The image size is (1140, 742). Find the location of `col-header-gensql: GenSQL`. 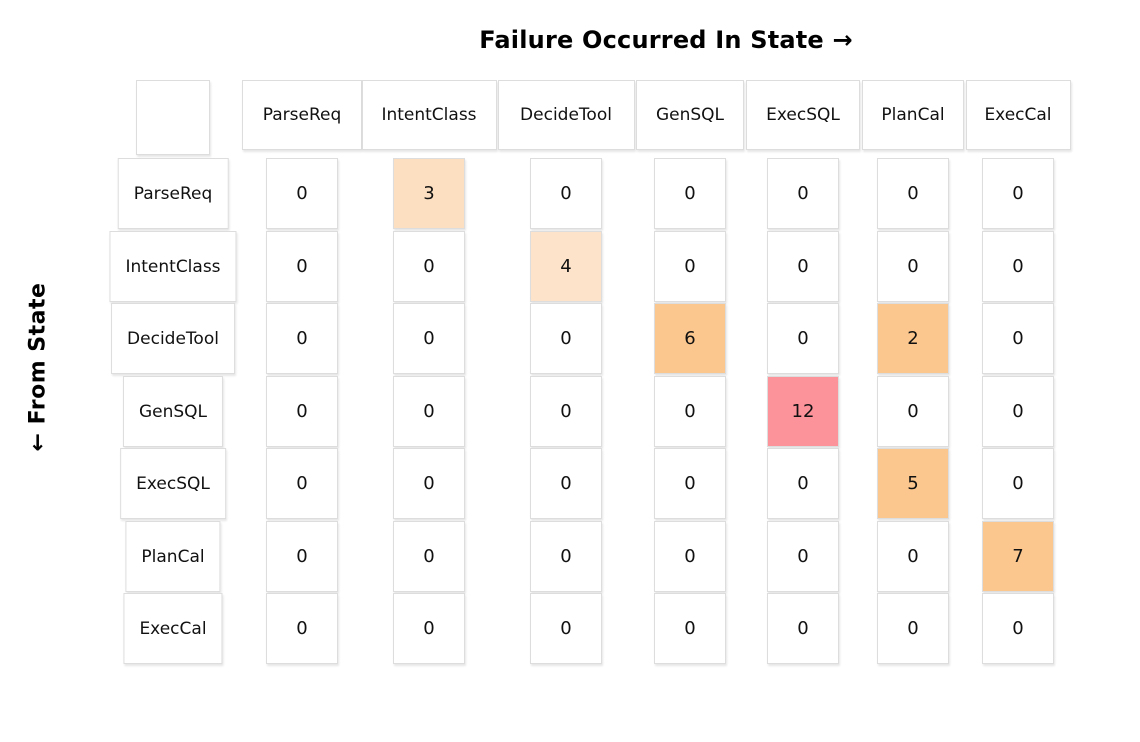

col-header-gensql: GenSQL is located at coordinates (690, 115).